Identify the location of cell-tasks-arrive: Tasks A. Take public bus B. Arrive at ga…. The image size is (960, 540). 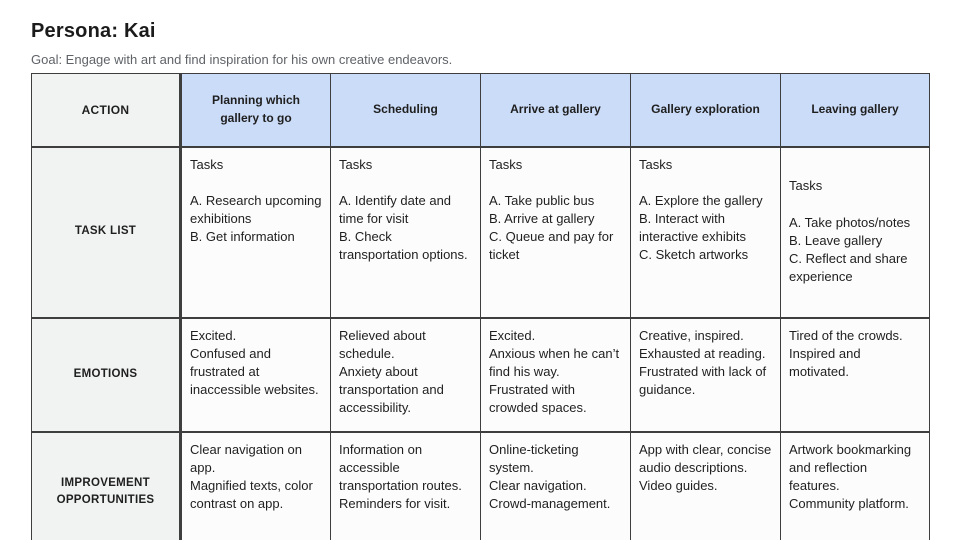
(555, 231).